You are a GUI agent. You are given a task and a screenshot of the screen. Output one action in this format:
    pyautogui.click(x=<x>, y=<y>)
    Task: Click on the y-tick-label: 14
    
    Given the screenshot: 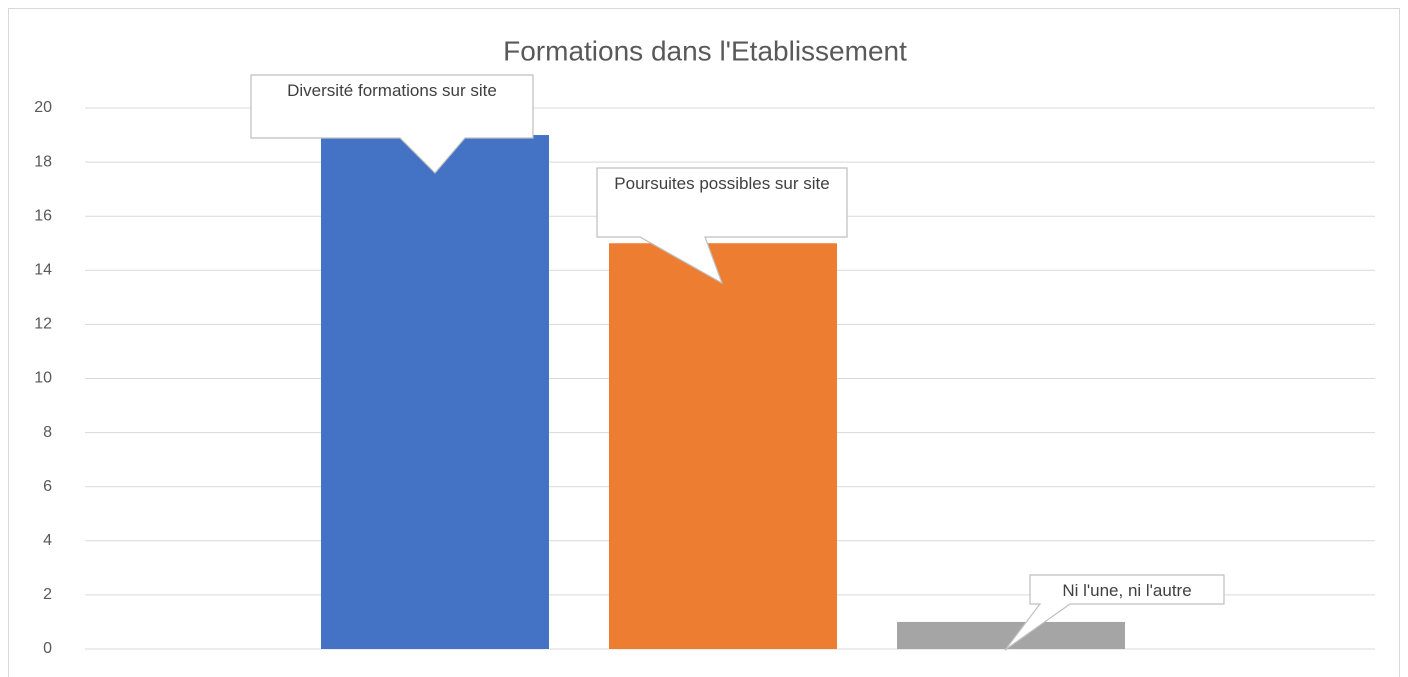 What is the action you would take?
    pyautogui.click(x=43, y=270)
    